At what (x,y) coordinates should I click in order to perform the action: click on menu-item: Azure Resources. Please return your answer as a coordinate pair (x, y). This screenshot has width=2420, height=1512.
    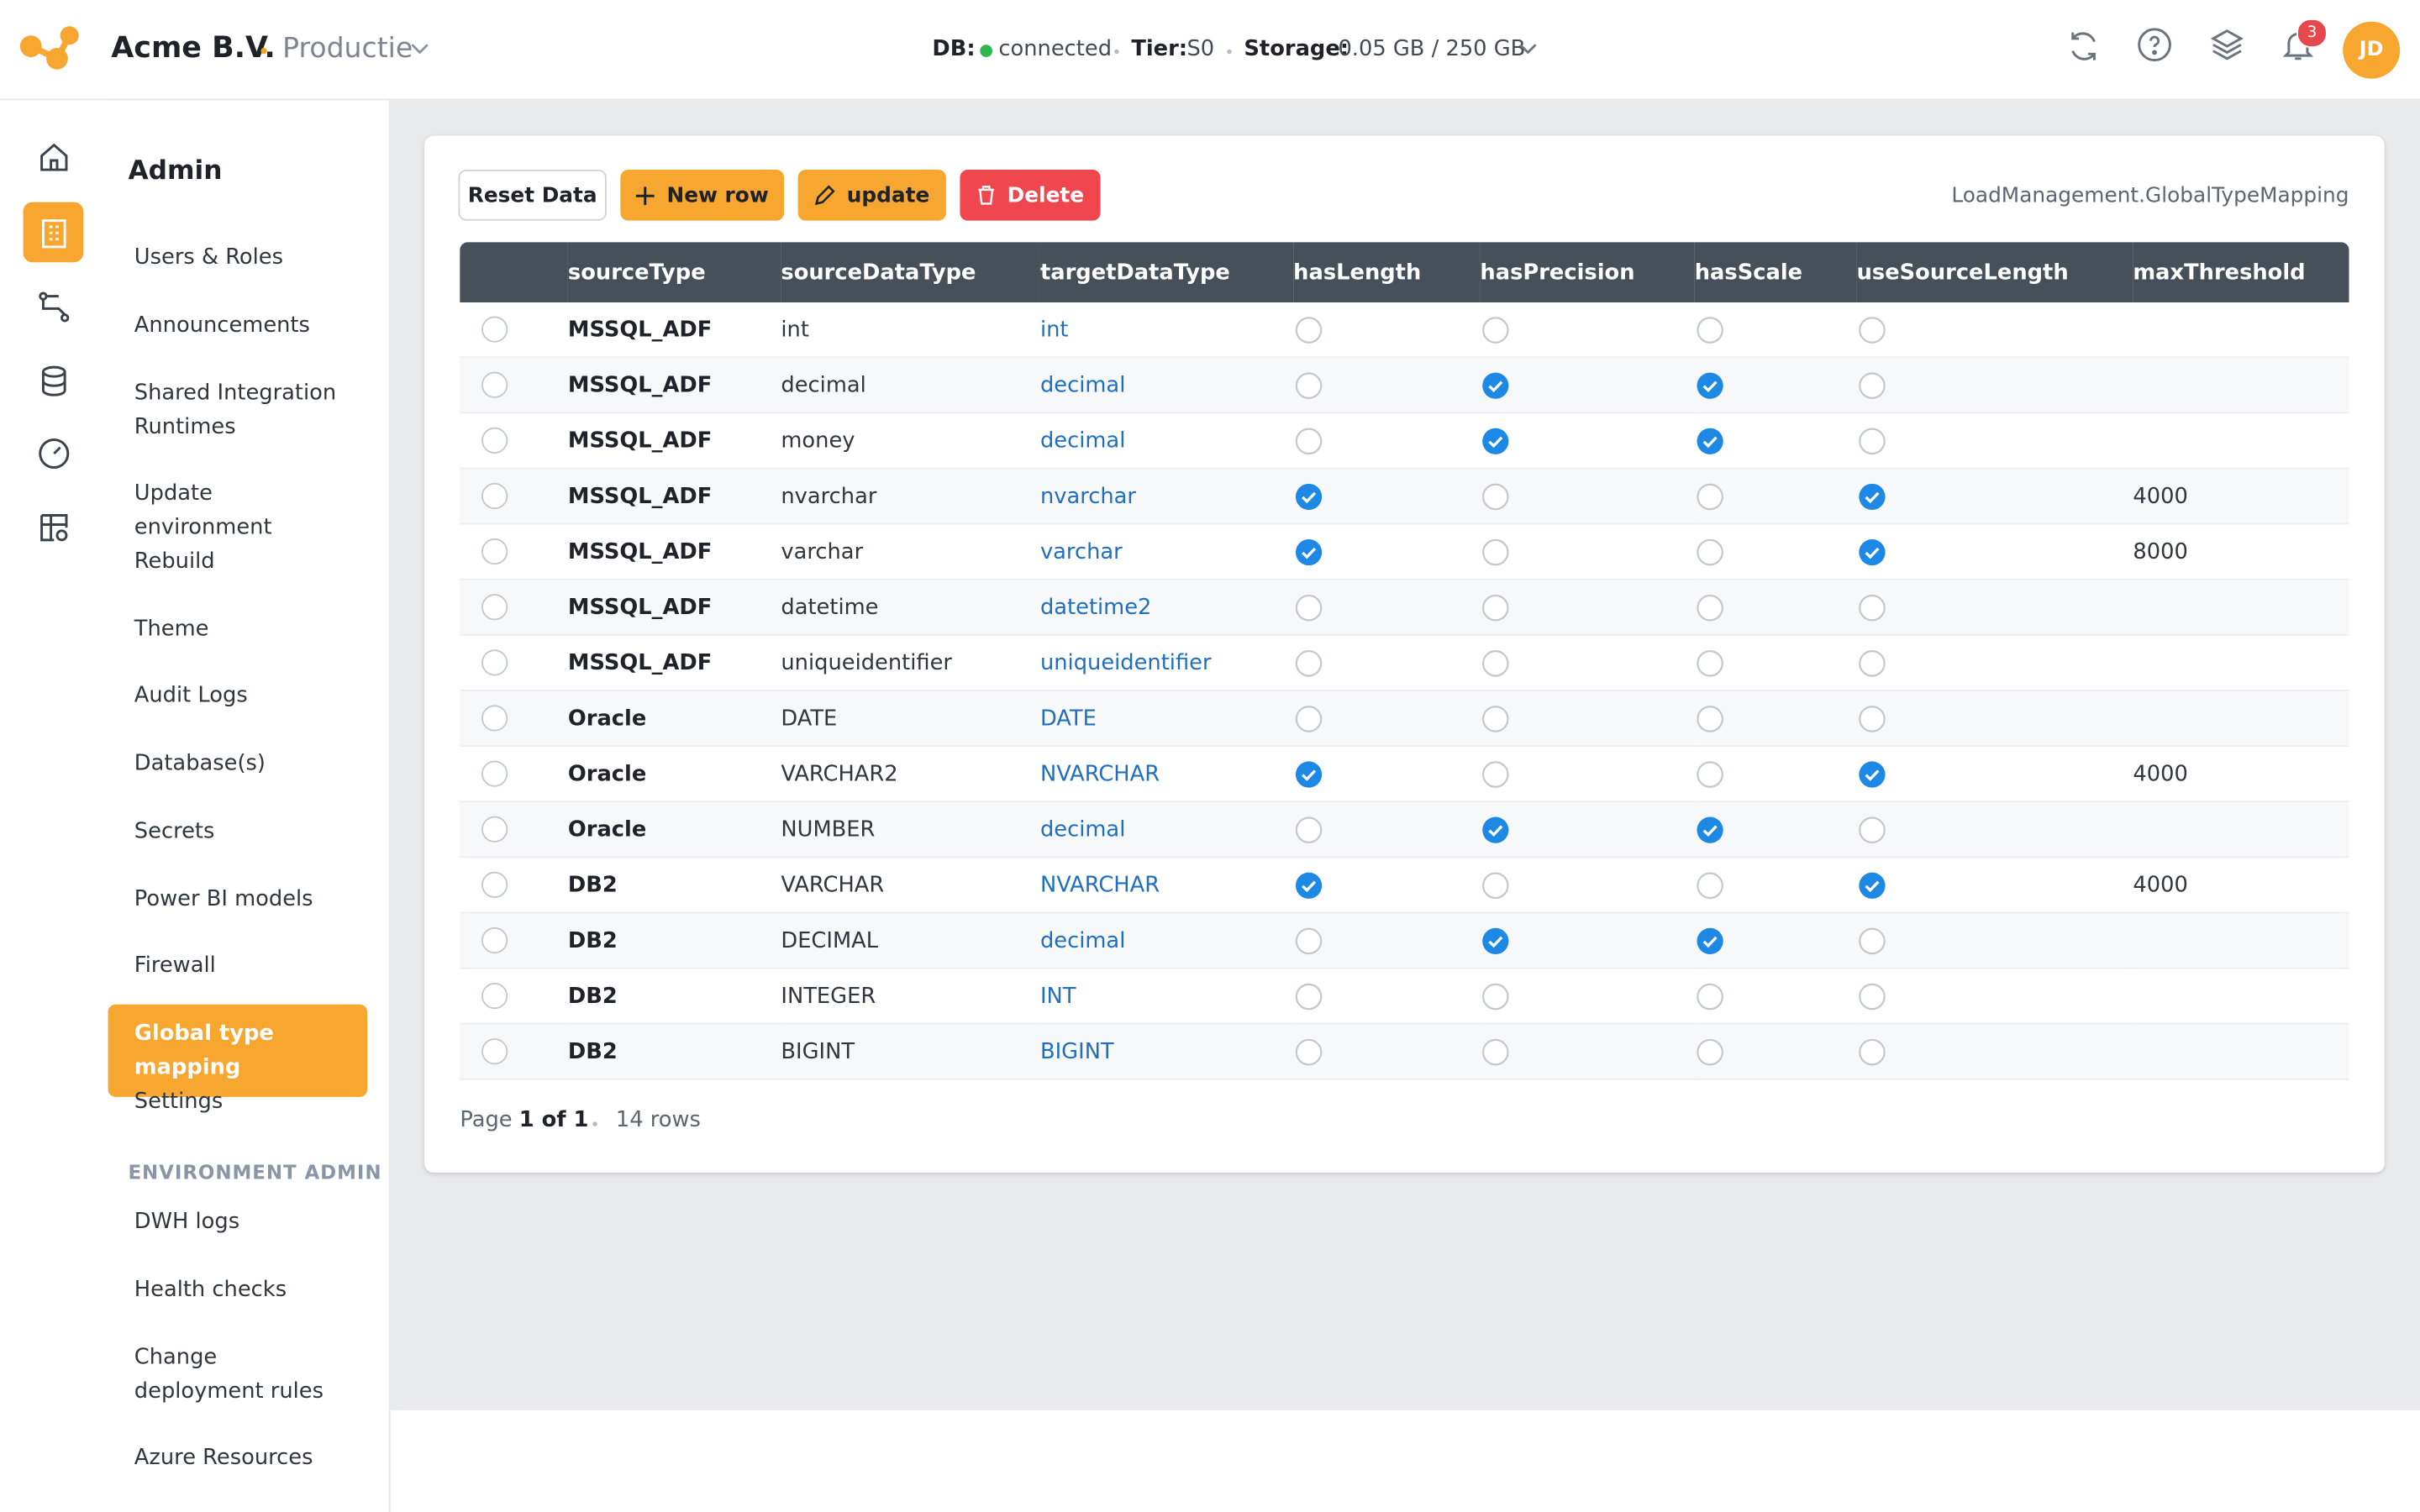
    Looking at the image, I should click on (224, 1458).